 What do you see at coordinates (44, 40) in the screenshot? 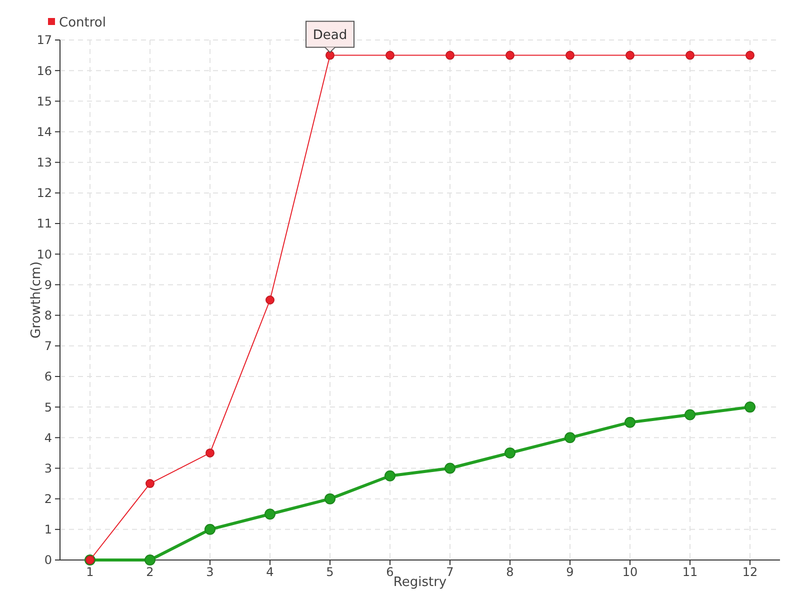
I see `y-tick-label: 17` at bounding box center [44, 40].